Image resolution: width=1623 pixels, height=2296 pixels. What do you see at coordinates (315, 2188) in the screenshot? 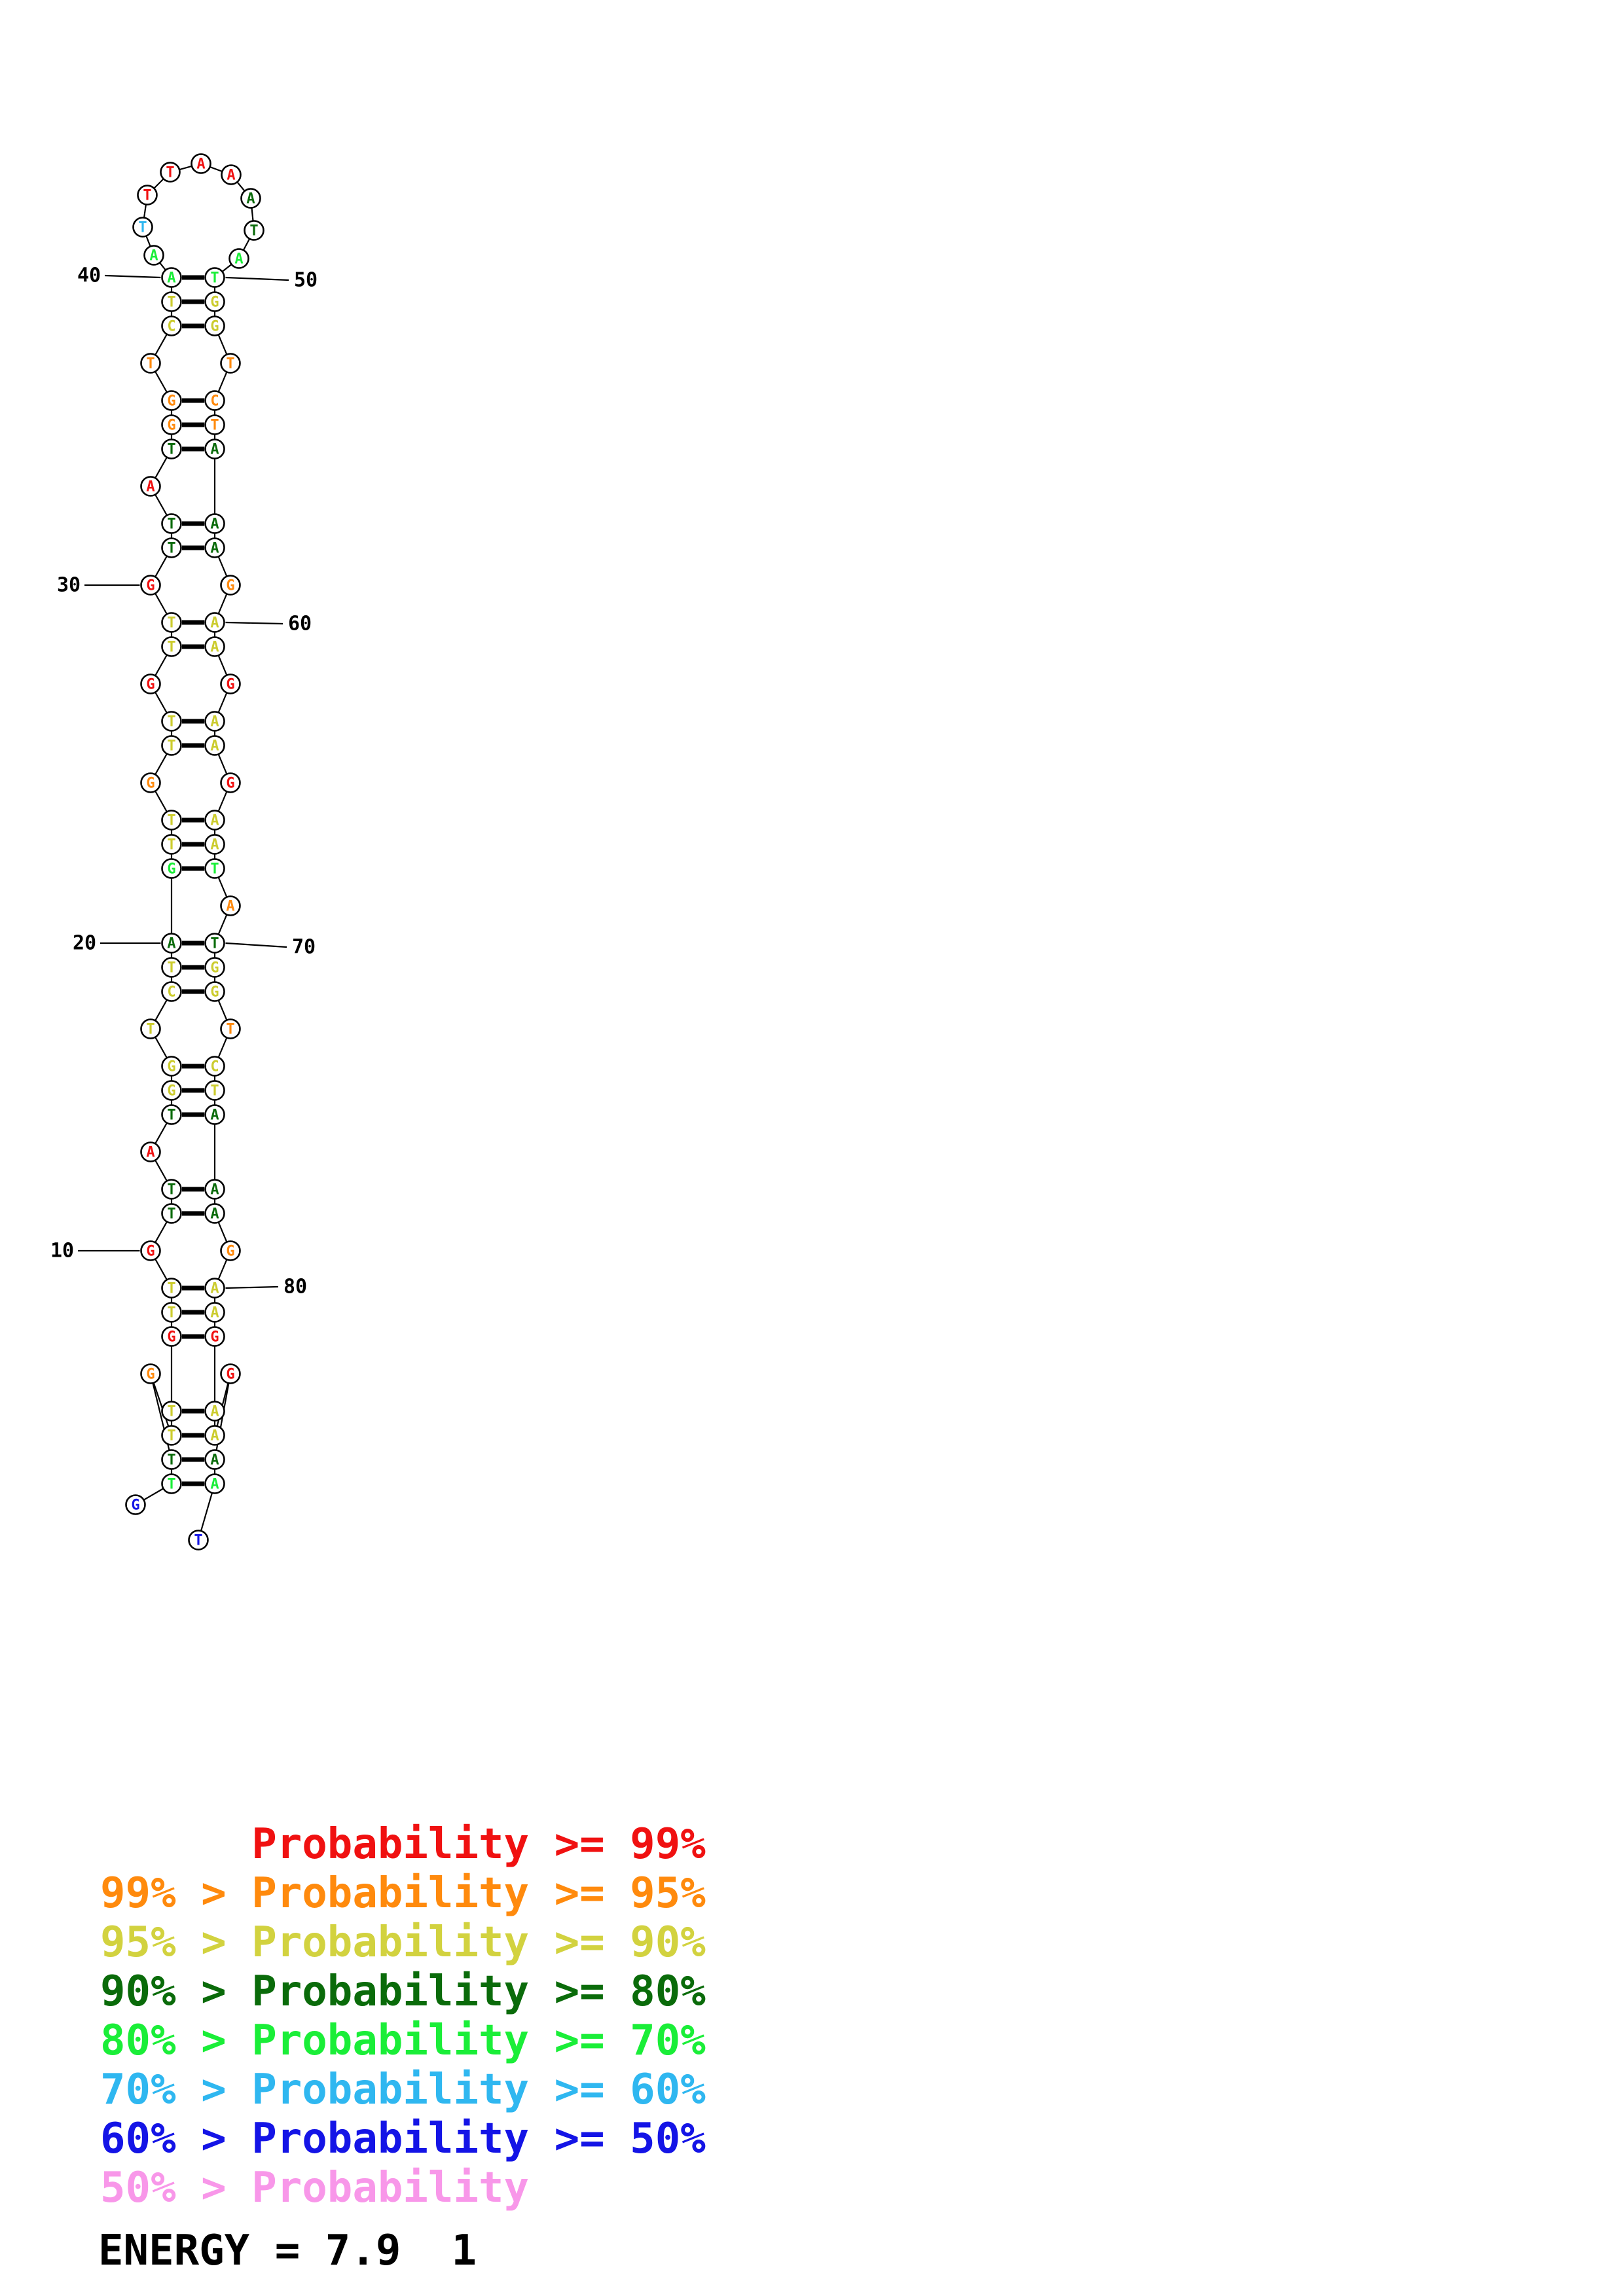
I see `legend-row: 50% > Probability` at bounding box center [315, 2188].